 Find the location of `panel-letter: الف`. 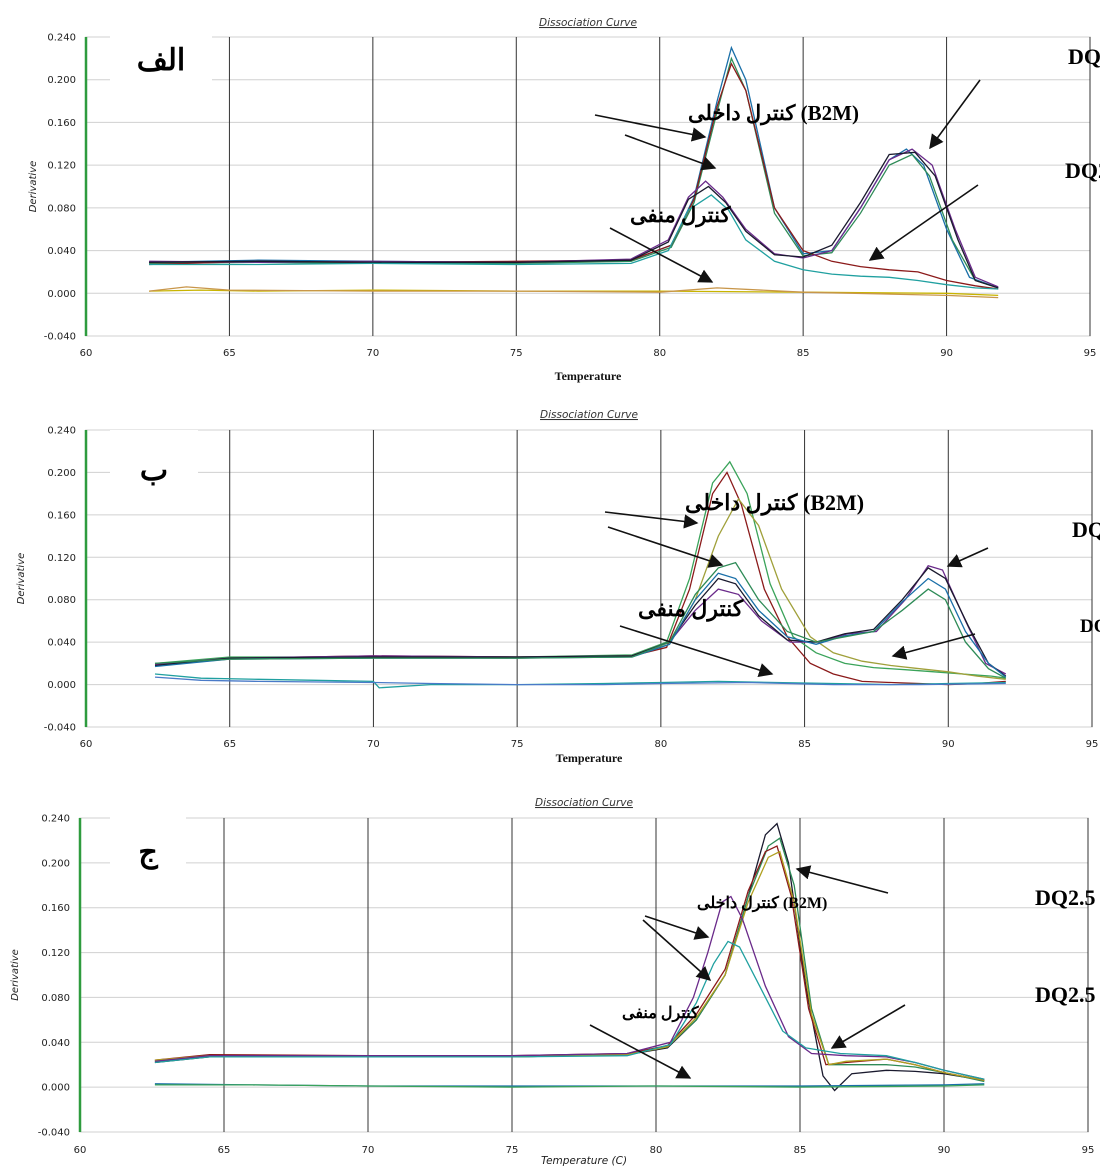

panel-letter: الف is located at coordinates (161, 60).